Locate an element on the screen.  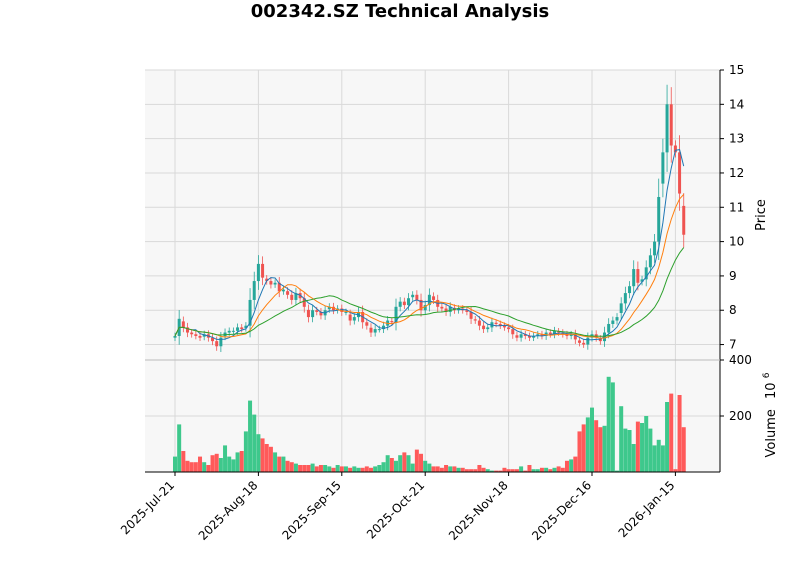
x-tick-label: 2025-Aug-18 is located at coordinates (228, 510).